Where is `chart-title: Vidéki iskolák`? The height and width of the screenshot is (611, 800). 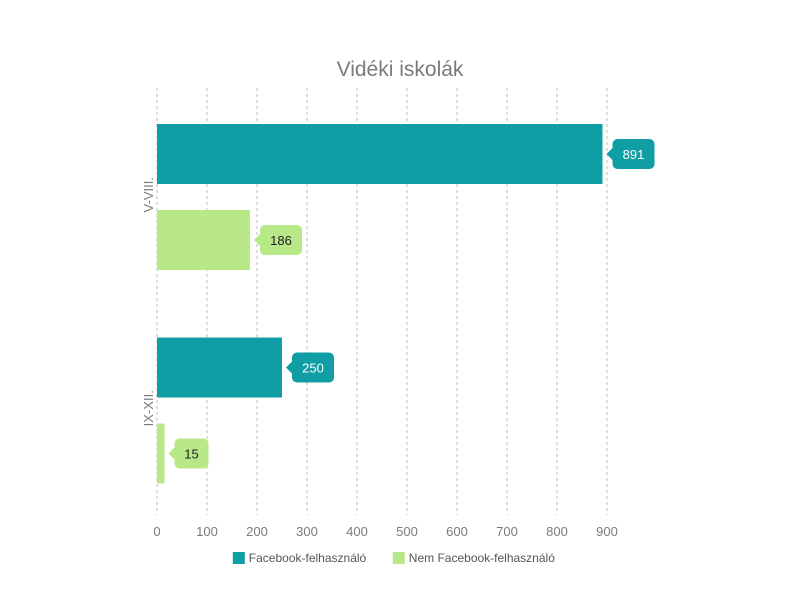 chart-title: Vidéki iskolák is located at coordinates (400, 69).